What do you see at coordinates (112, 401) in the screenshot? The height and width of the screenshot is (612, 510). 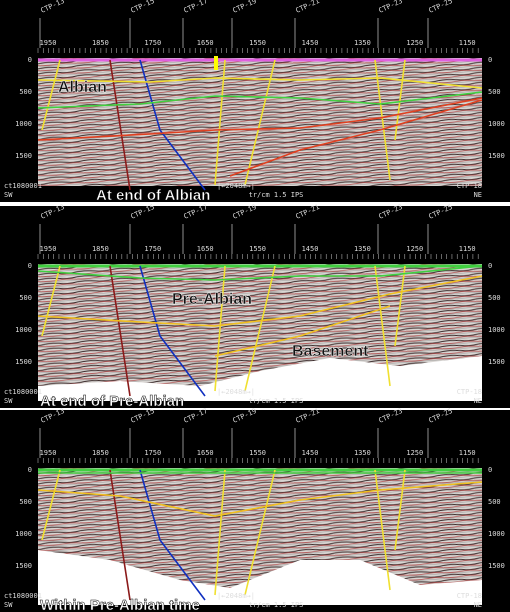 I see `panel-caption: At end of Pre-Albian` at bounding box center [112, 401].